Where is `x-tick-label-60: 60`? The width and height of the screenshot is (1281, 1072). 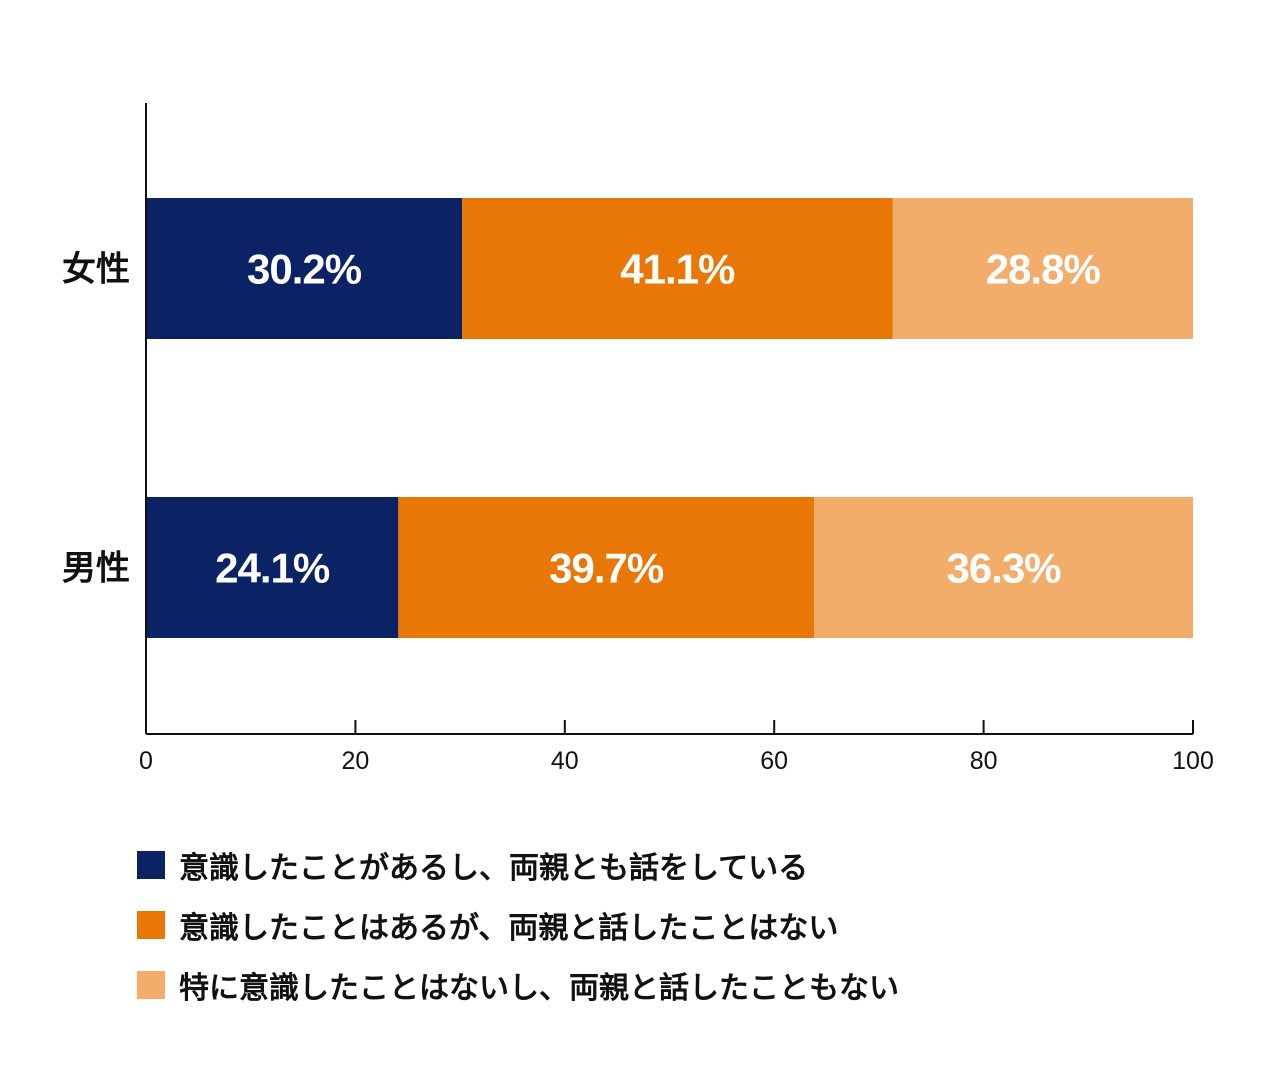 x-tick-label-60: 60 is located at coordinates (774, 761).